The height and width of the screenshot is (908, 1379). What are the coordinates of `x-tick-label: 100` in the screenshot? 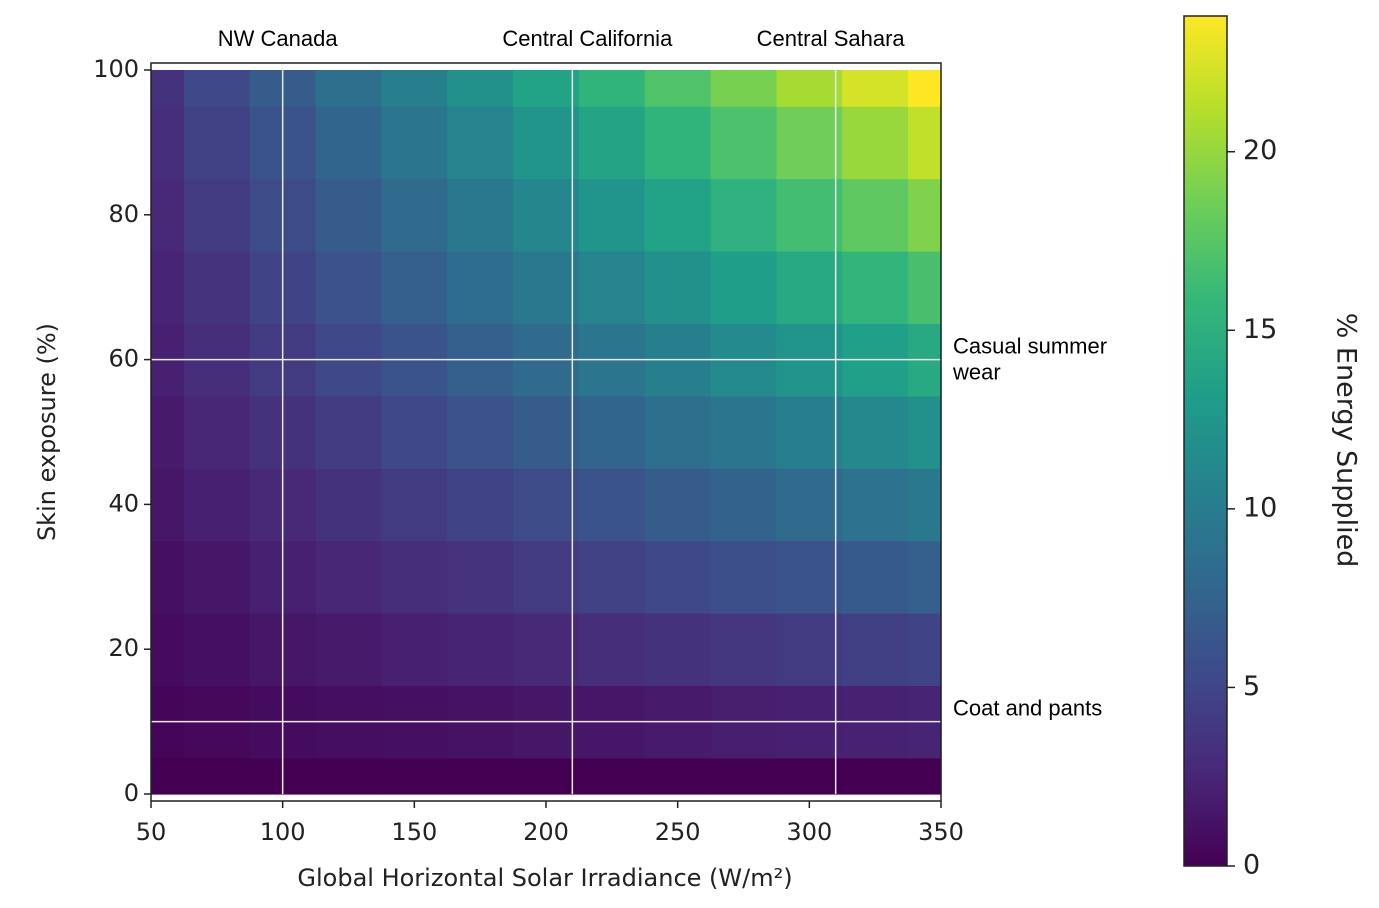 It's located at (283, 832).